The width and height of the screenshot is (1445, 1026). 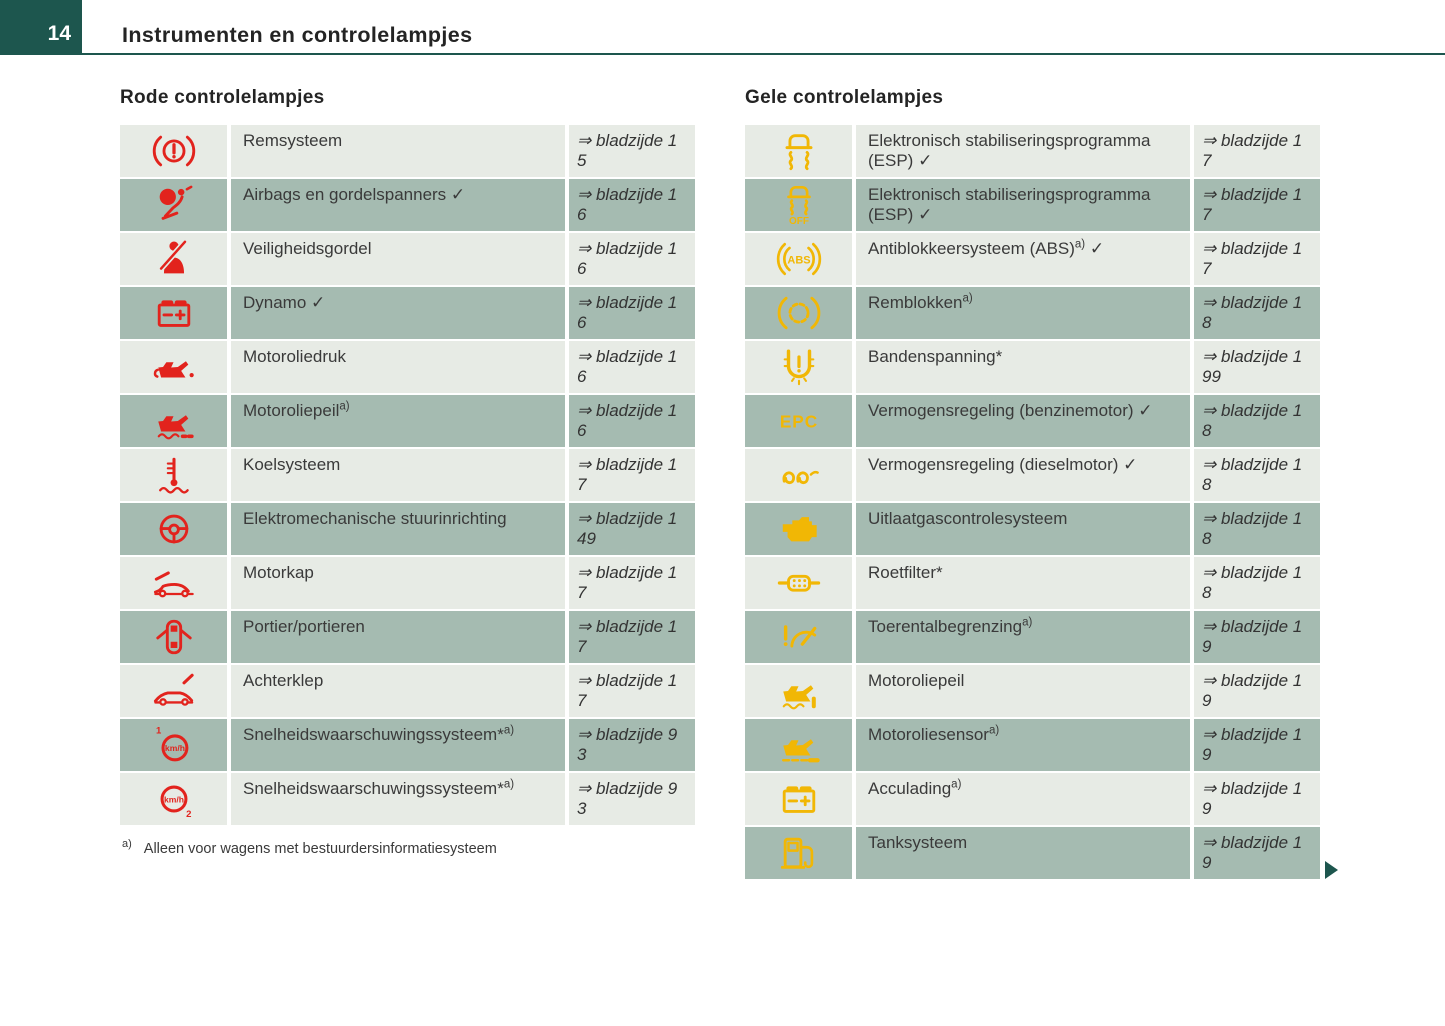 I want to click on fuel-pump-icon, so click(x=798, y=853).